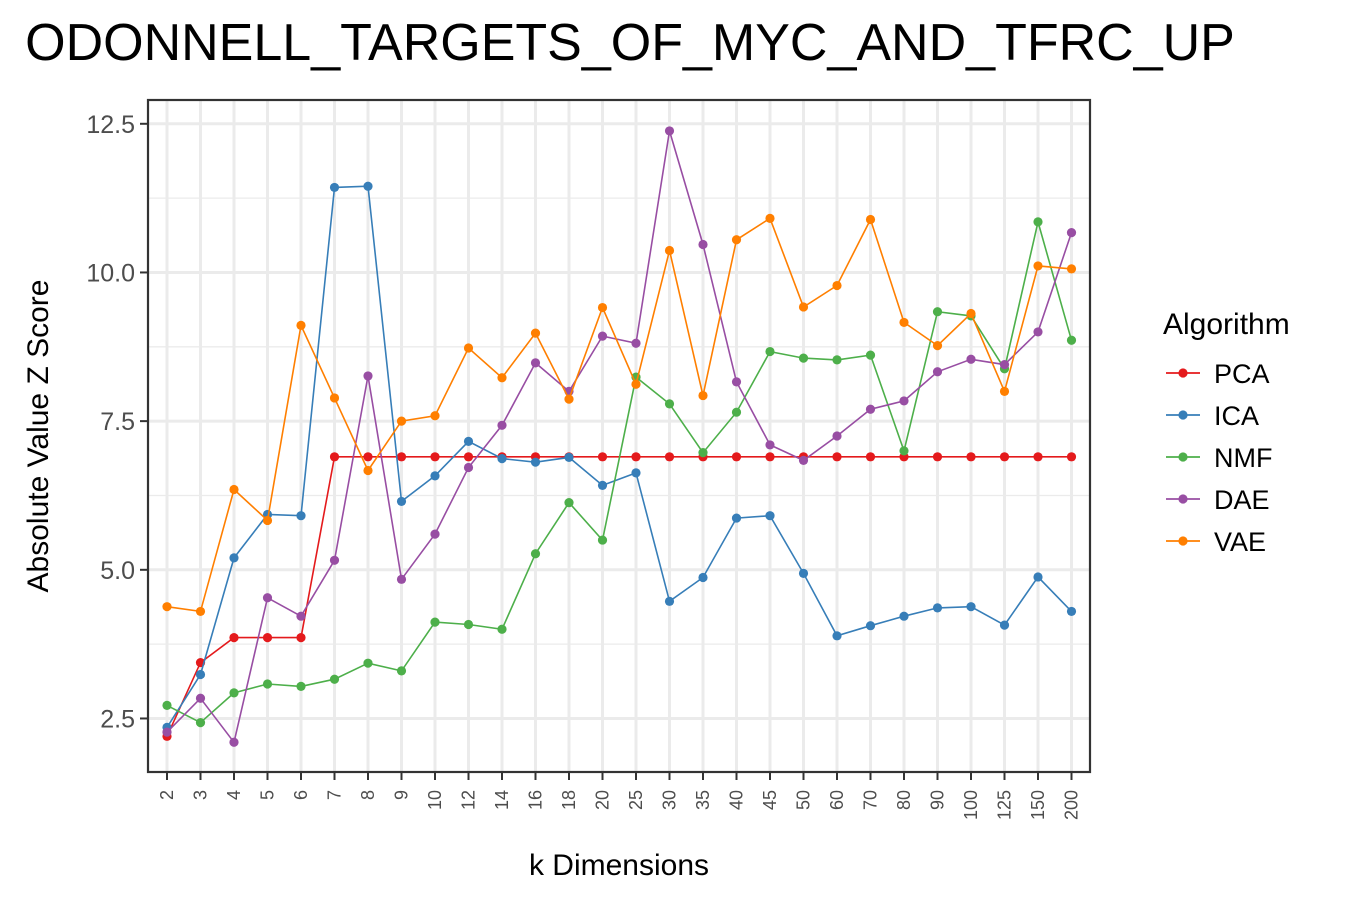  What do you see at coordinates (938, 800) in the screenshot?
I see `x-tick-label: 90` at bounding box center [938, 800].